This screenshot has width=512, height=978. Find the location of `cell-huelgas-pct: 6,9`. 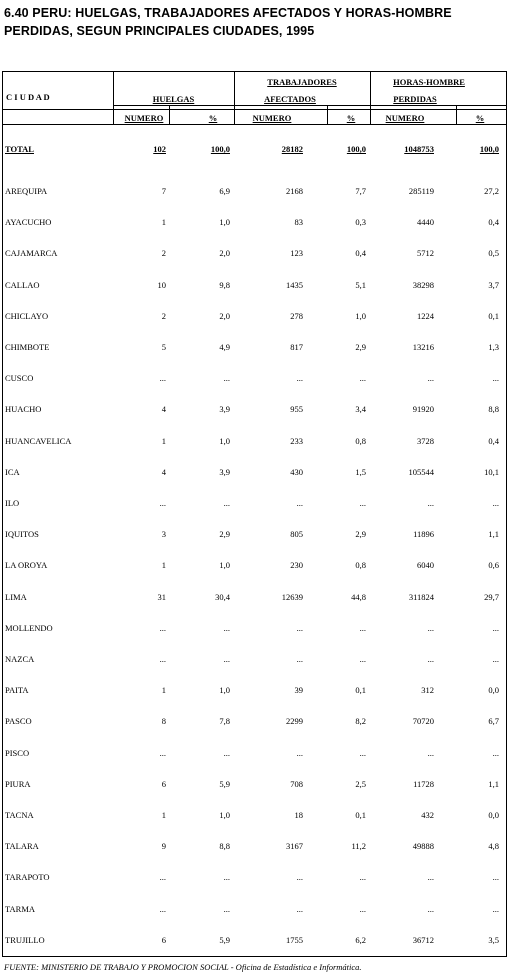

cell-huelgas-pct: 6,9 is located at coordinates (224, 191).